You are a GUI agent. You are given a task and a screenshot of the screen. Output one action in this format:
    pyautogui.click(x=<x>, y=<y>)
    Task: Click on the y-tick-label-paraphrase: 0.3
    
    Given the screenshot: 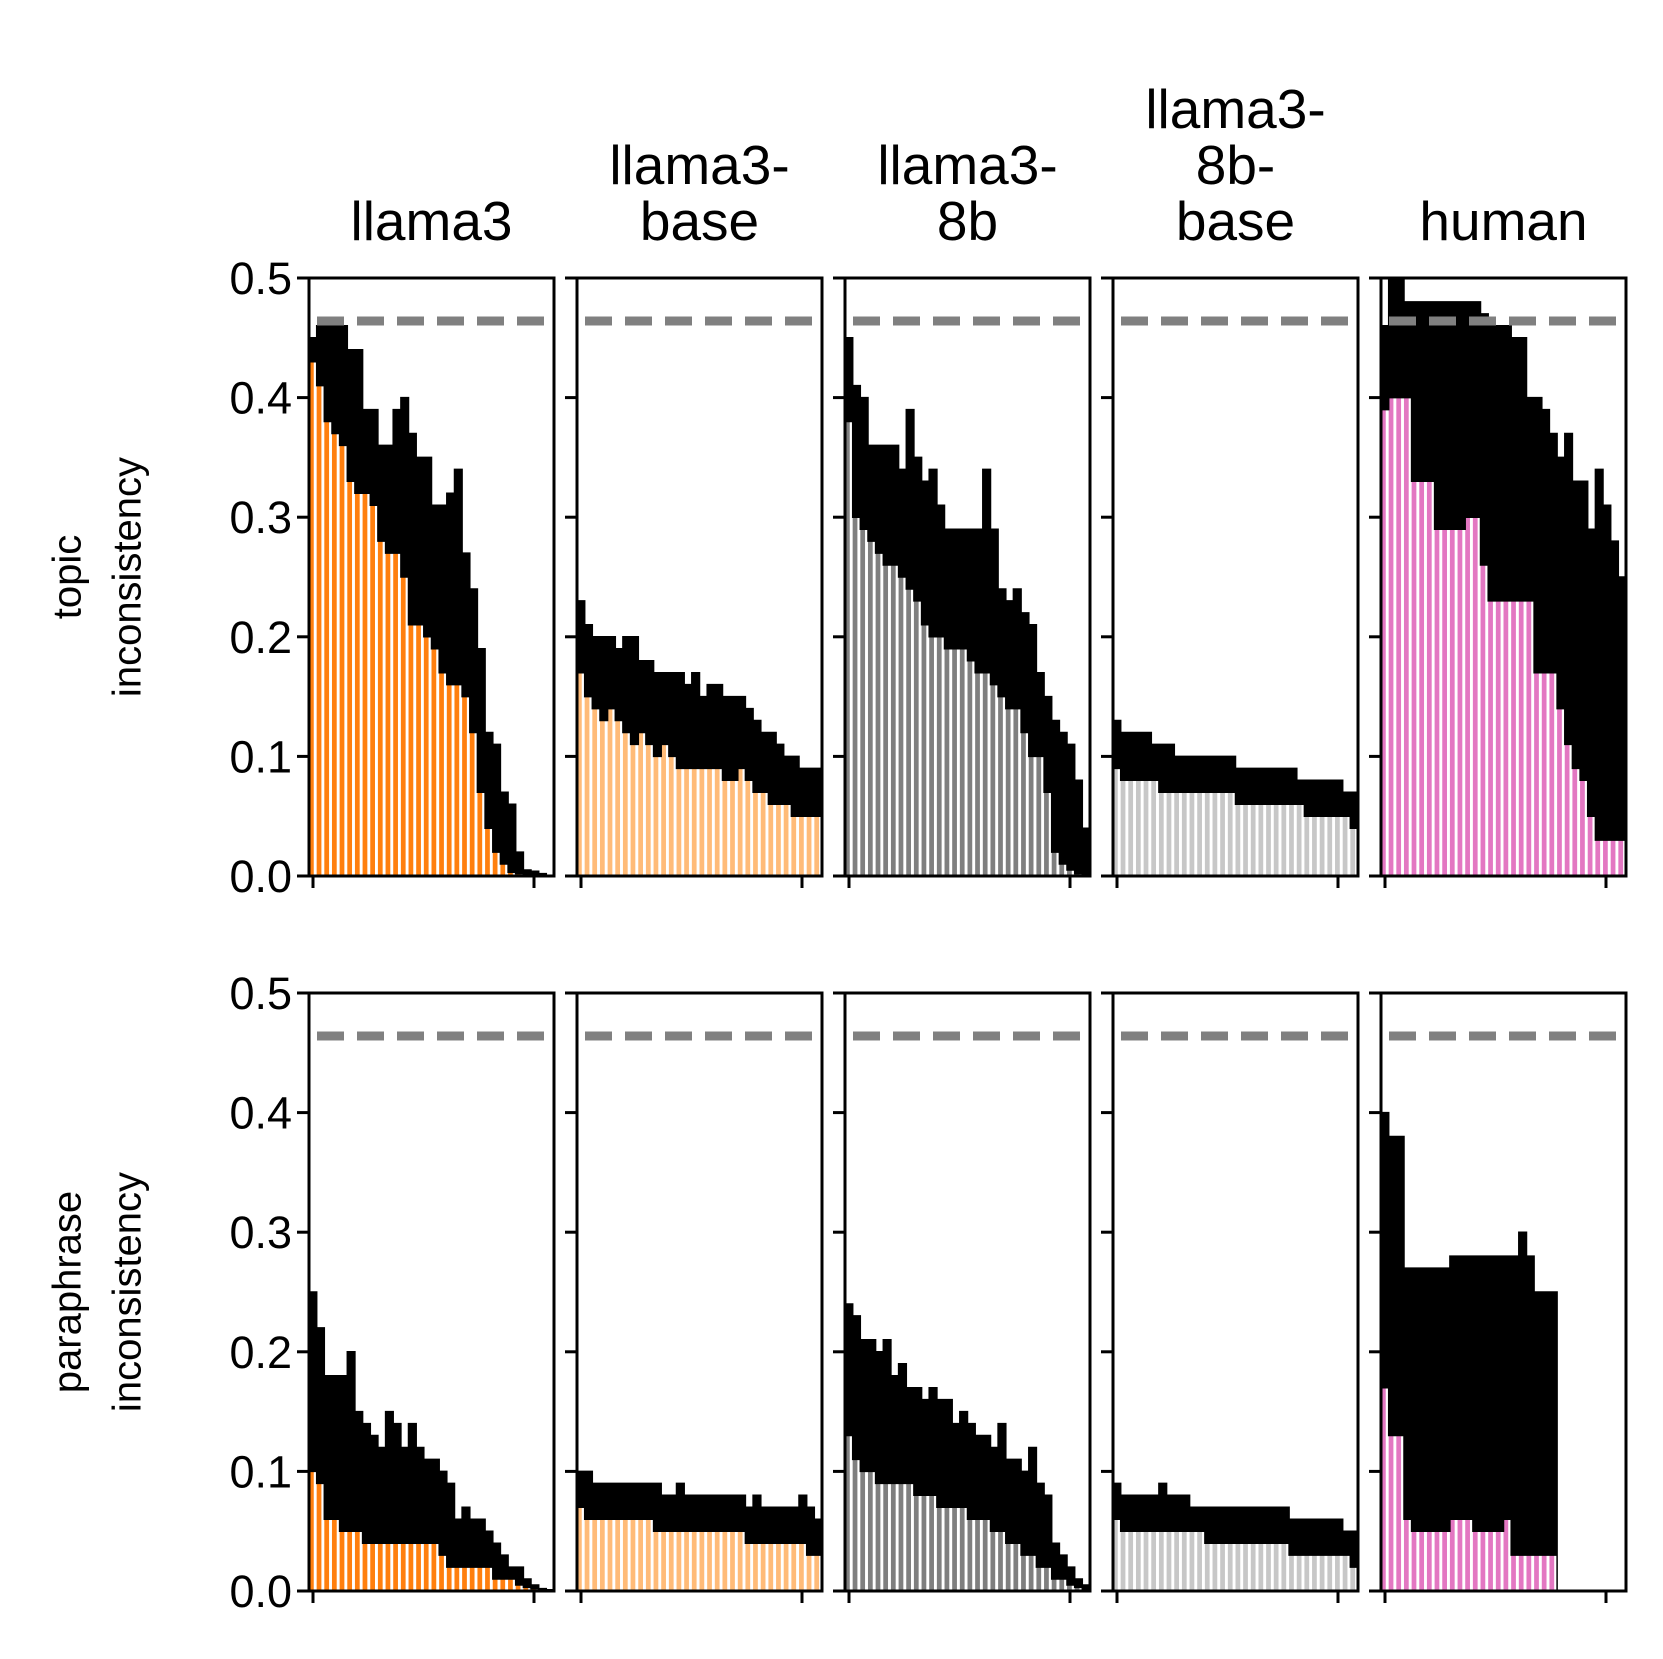 What is the action you would take?
    pyautogui.click(x=260, y=1232)
    